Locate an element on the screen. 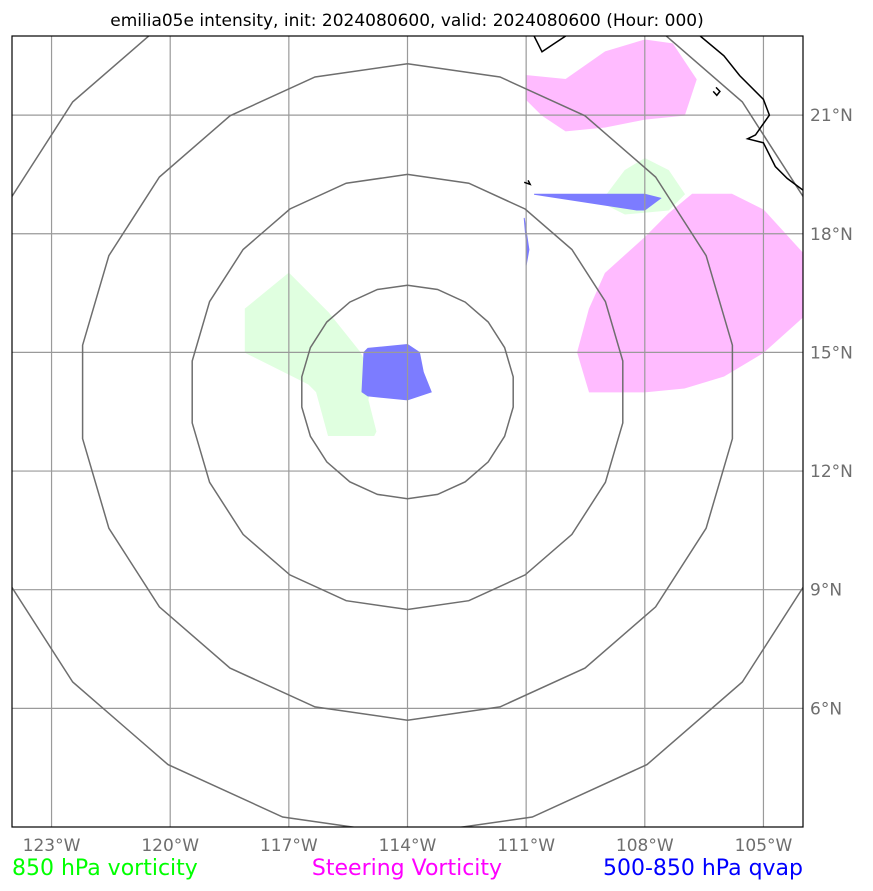 This screenshot has width=873, height=891. latitude-tick-label: 6°N is located at coordinates (826, 709).